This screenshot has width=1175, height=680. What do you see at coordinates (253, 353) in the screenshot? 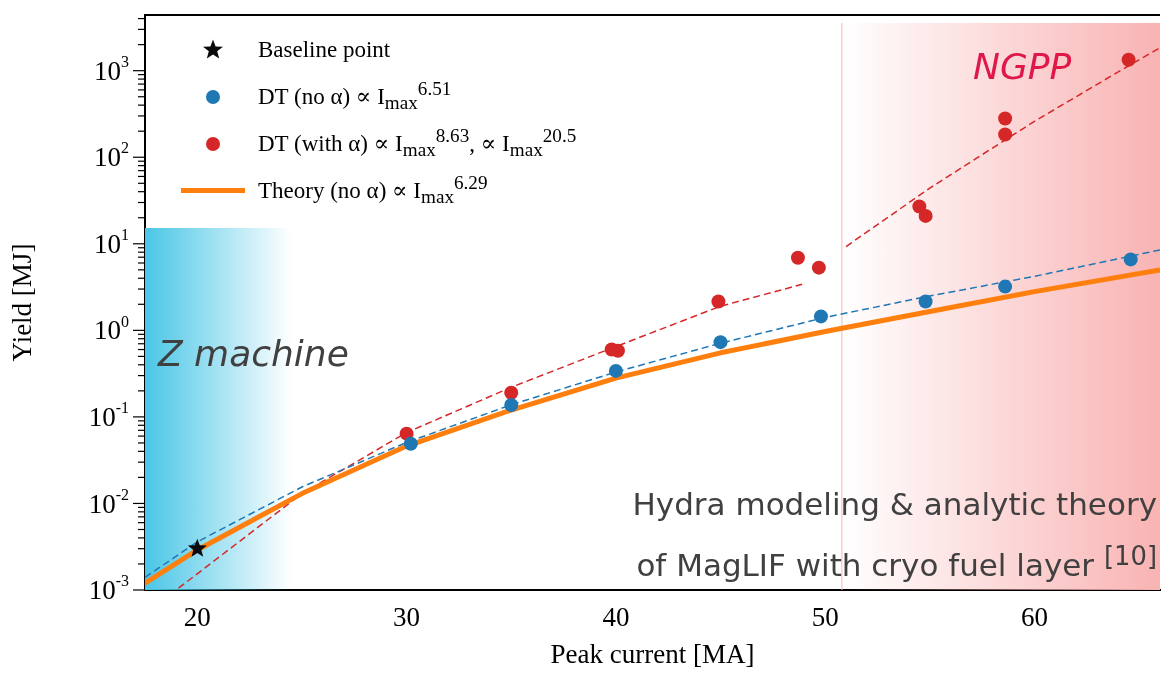
I see `annotation: Z machine` at bounding box center [253, 353].